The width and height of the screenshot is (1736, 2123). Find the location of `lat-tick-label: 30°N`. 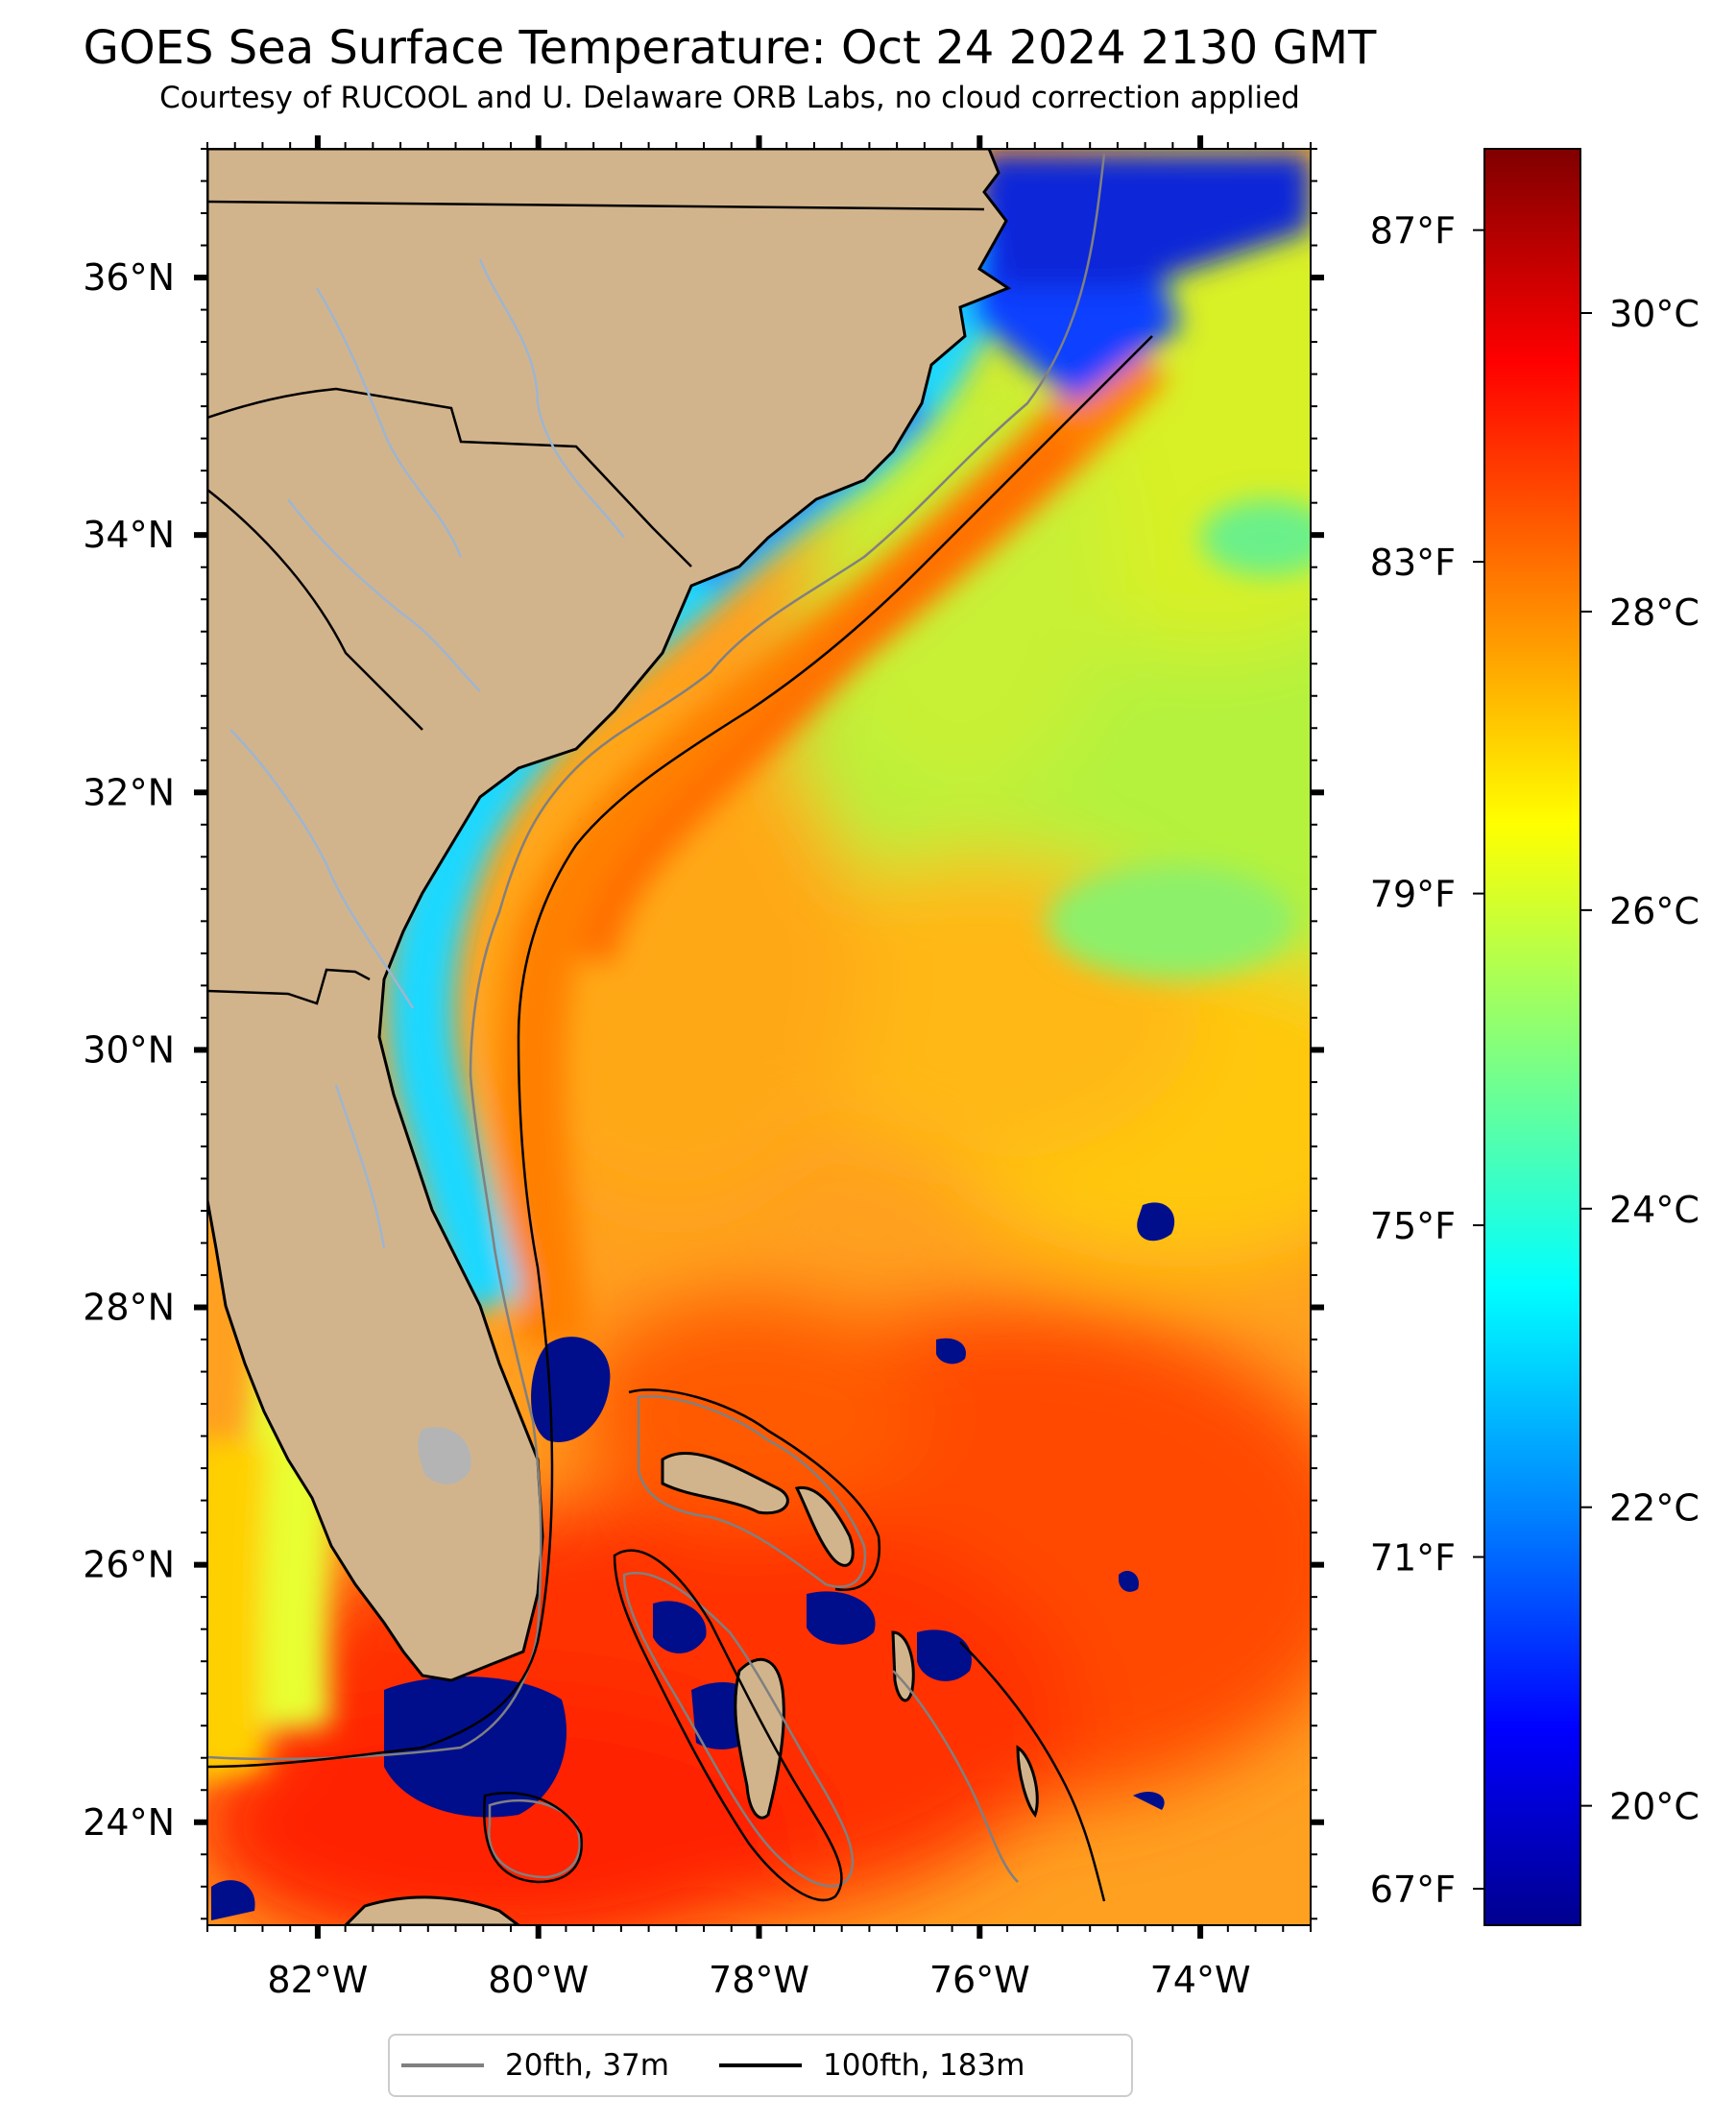

lat-tick-label: 30°N is located at coordinates (129, 1049).